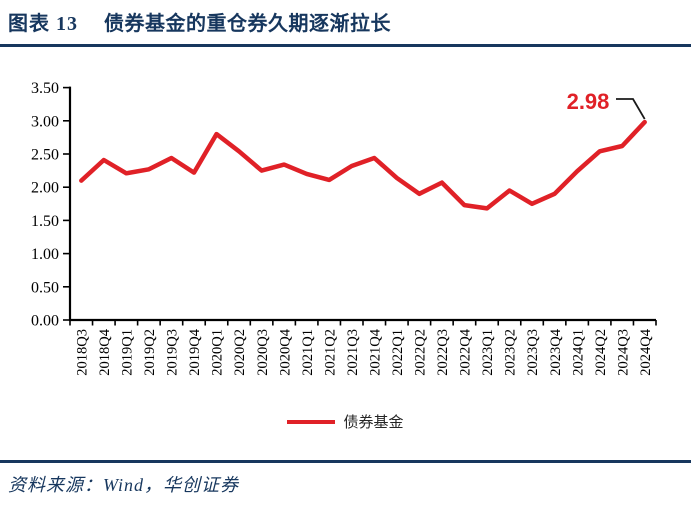 The height and width of the screenshot is (511, 691). I want to click on y-tick-label: 1.00, so click(45, 254).